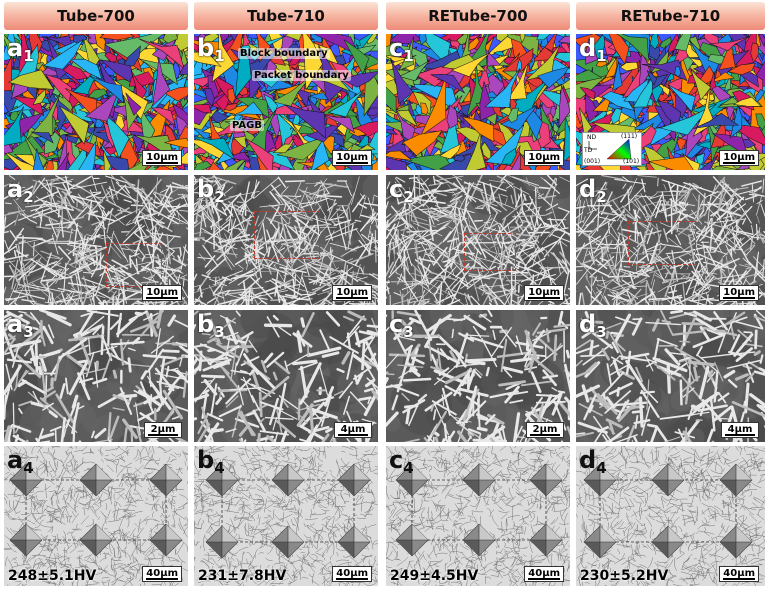 The image size is (769, 590). What do you see at coordinates (588, 150) in the screenshot?
I see `ipf-td-label: TD` at bounding box center [588, 150].